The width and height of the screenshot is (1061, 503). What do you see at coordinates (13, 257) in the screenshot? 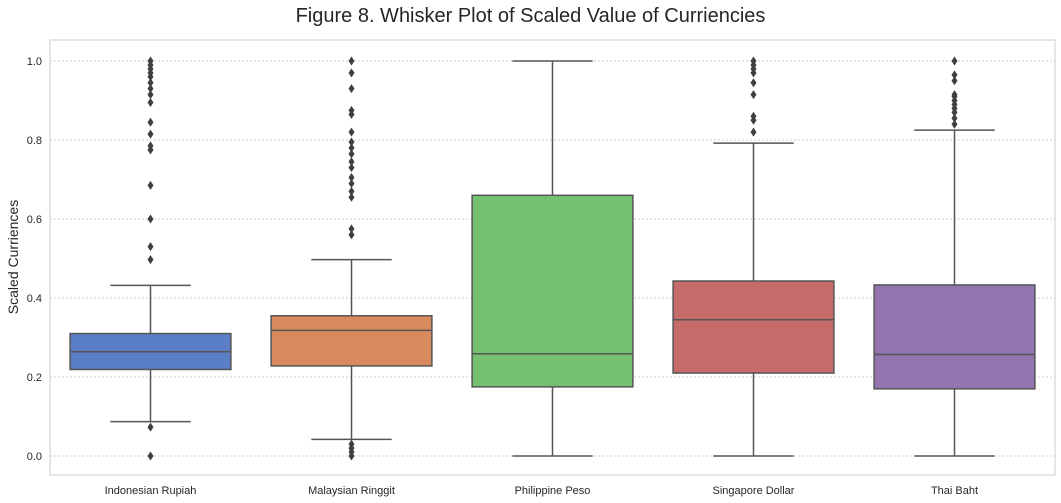
I see `y-axis-label: Scaled Curriences` at bounding box center [13, 257].